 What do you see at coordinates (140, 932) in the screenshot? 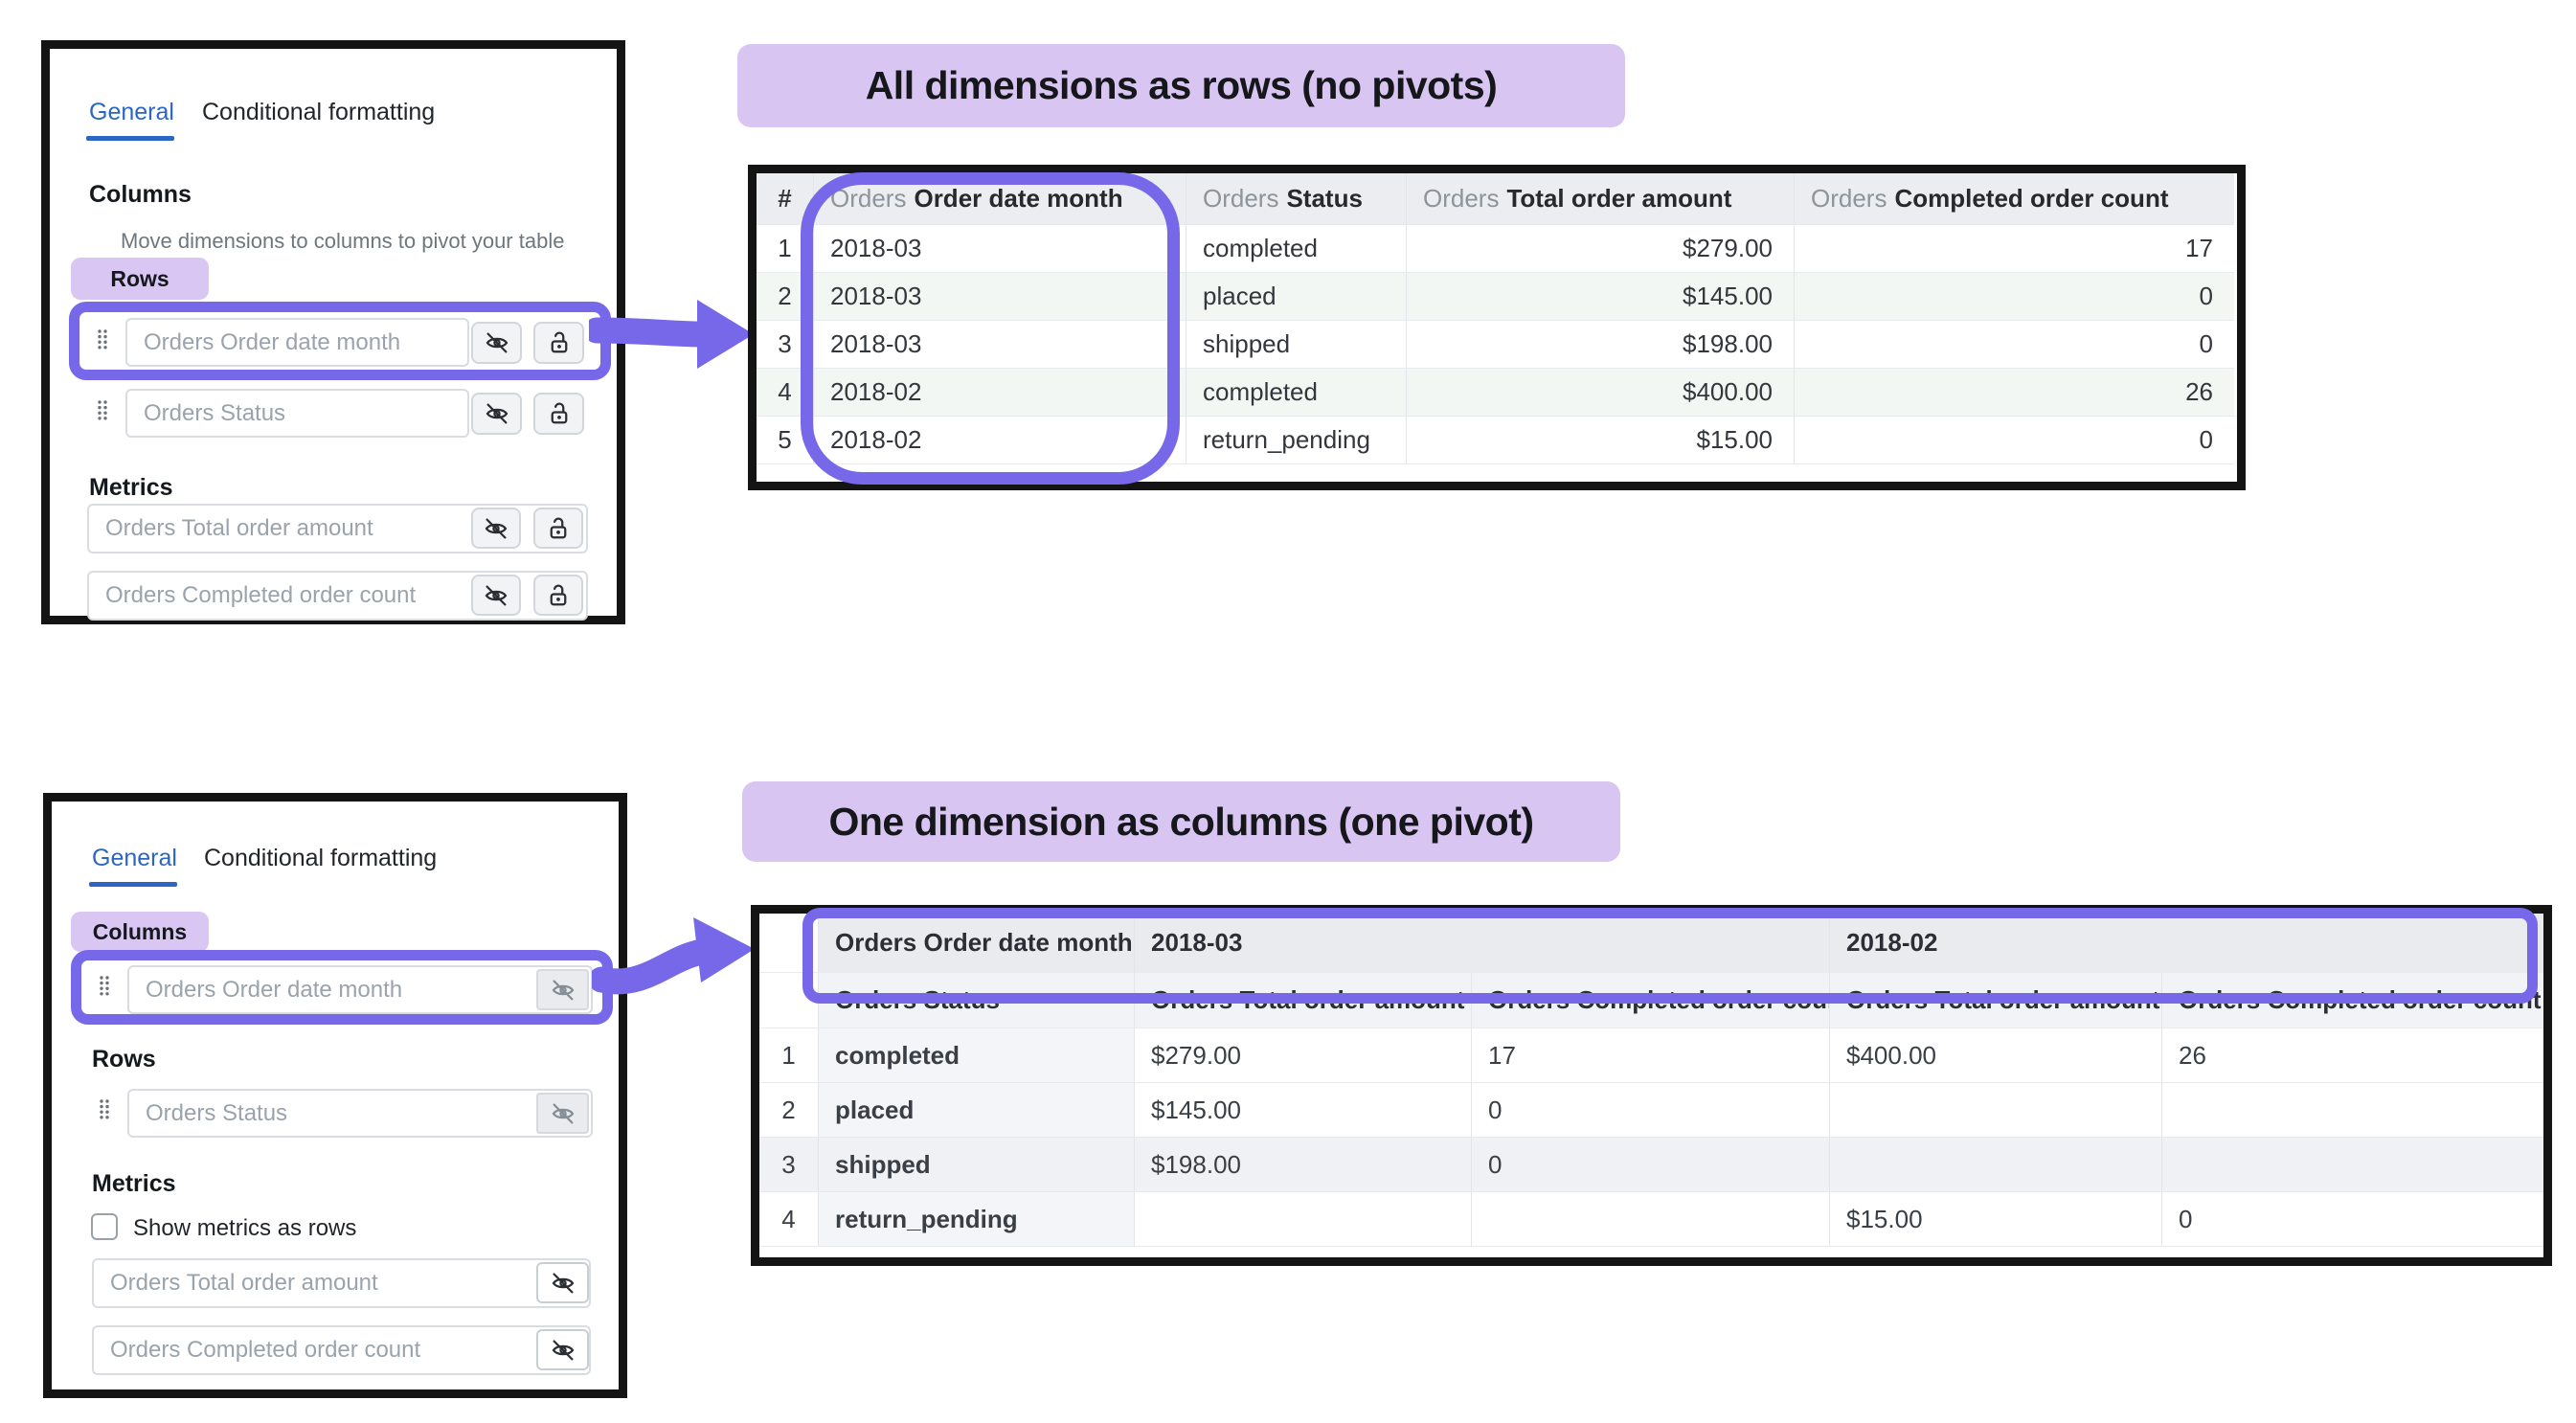
I see `columns-badge: Columns` at bounding box center [140, 932].